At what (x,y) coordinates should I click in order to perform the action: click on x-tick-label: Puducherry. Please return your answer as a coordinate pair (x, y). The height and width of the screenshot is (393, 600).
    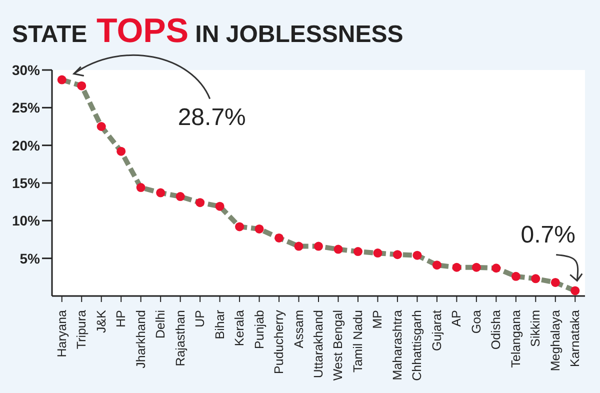
    Looking at the image, I should click on (279, 341).